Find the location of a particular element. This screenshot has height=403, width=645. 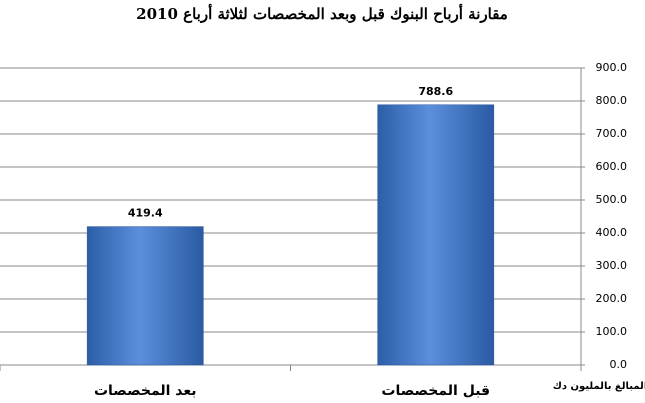

y-tick-label: 800.0 is located at coordinates (612, 100).